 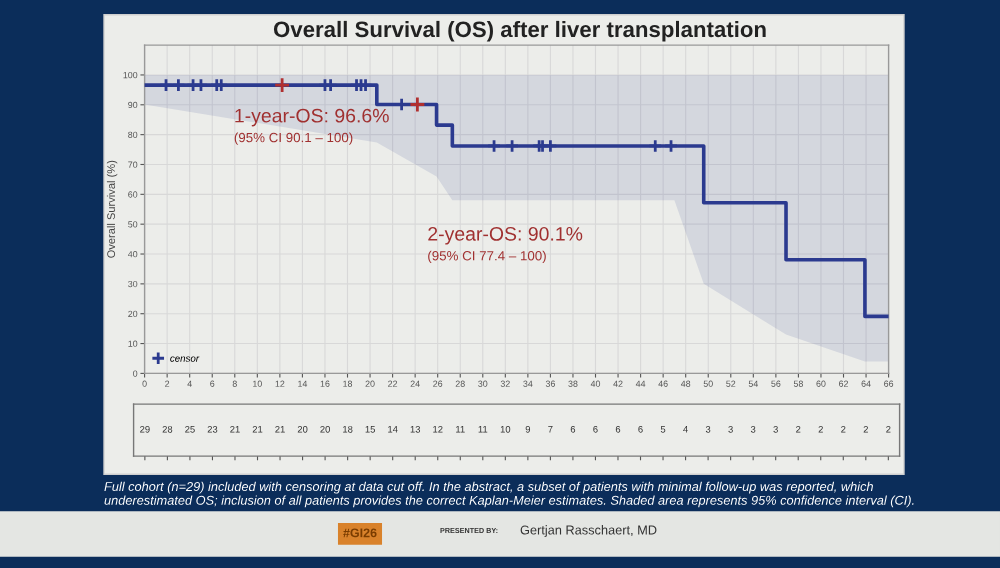 I want to click on annotation: 2-year-OS: 90.1%, so click(x=505, y=235).